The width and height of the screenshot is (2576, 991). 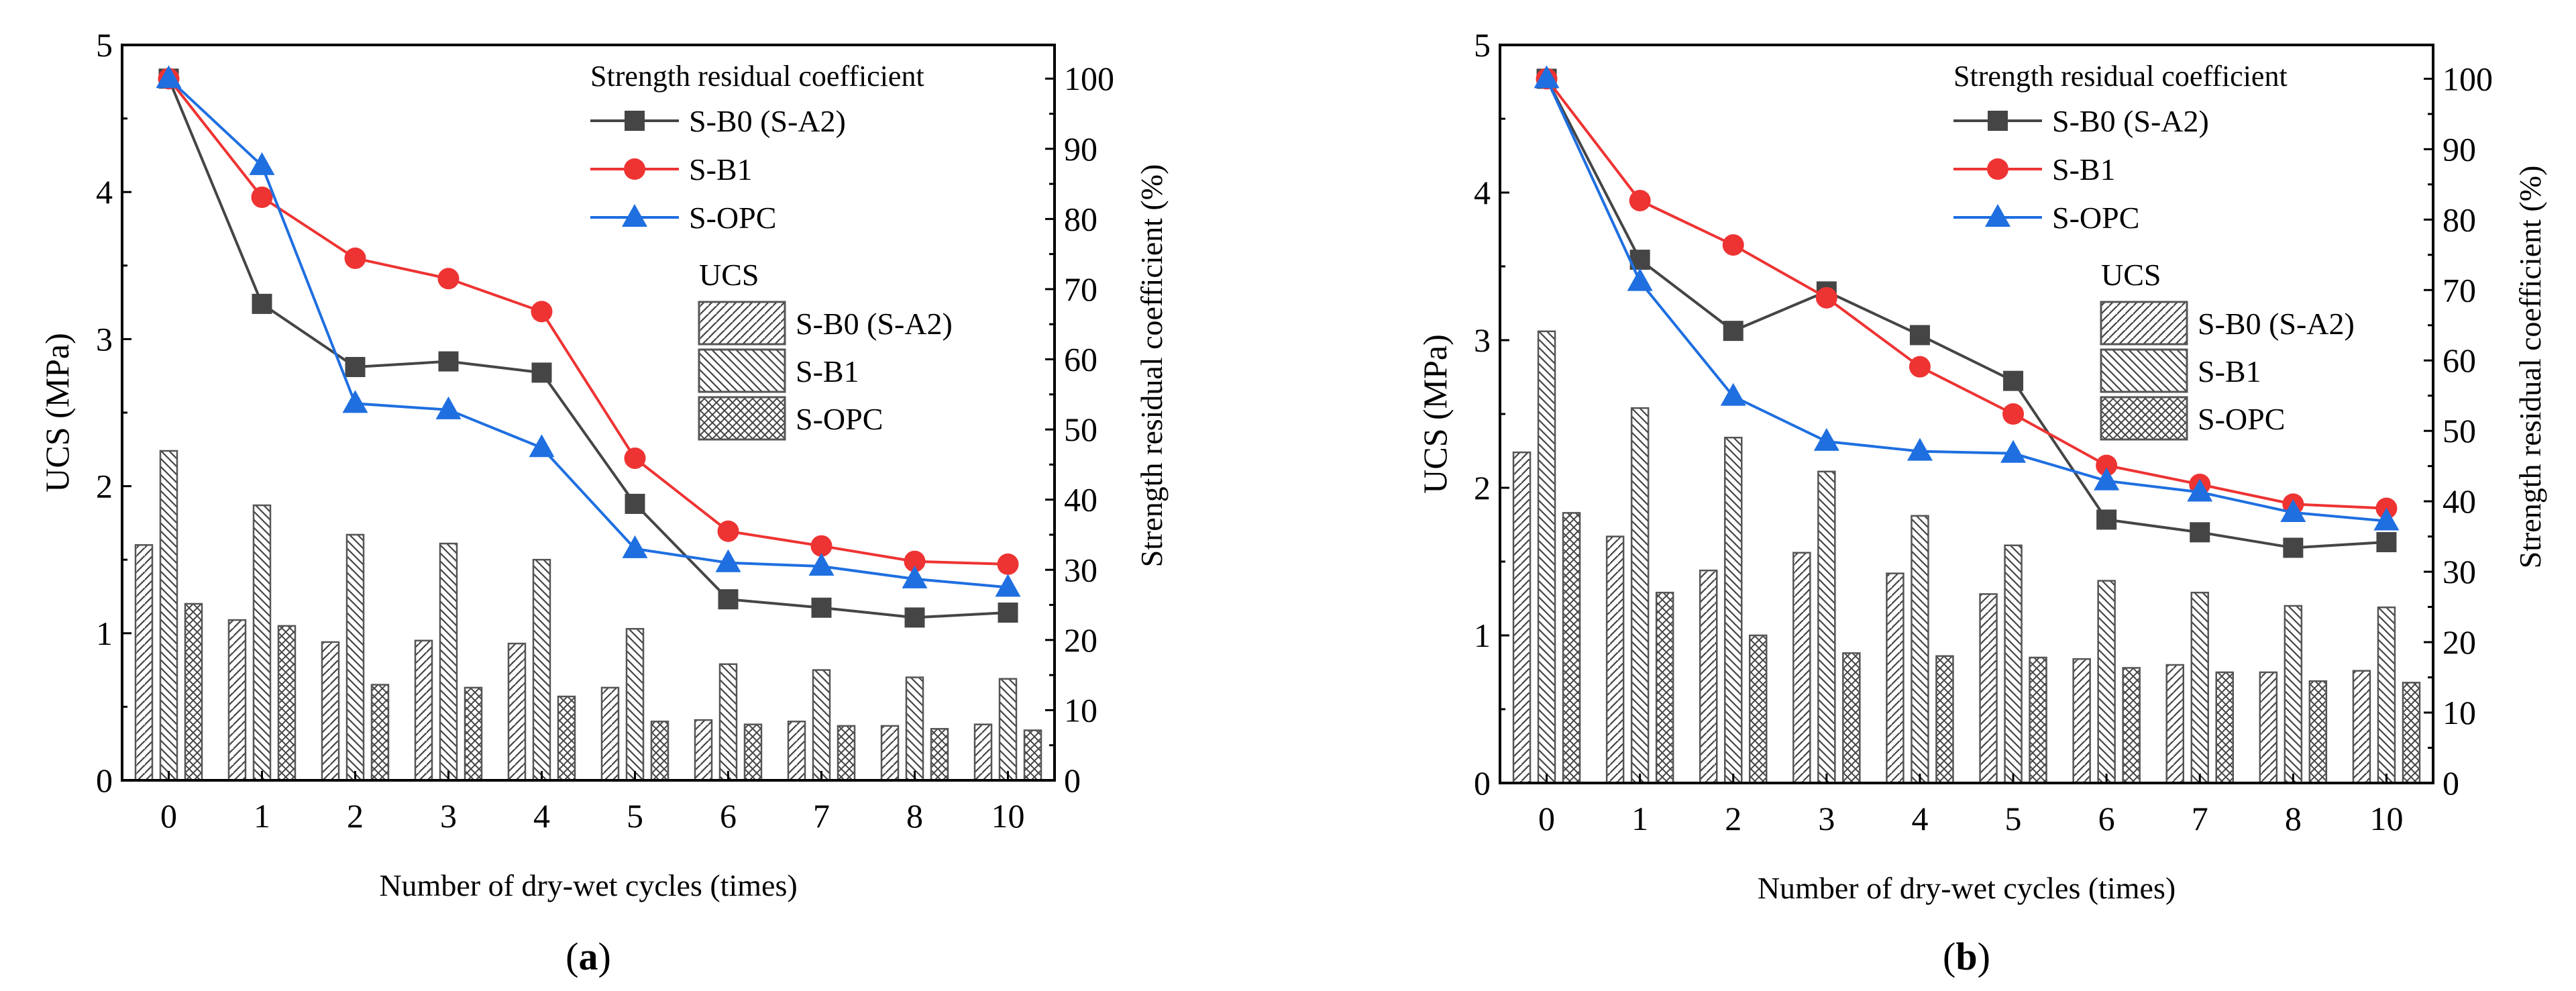 I want to click on legend-label: S-B1, so click(x=721, y=169).